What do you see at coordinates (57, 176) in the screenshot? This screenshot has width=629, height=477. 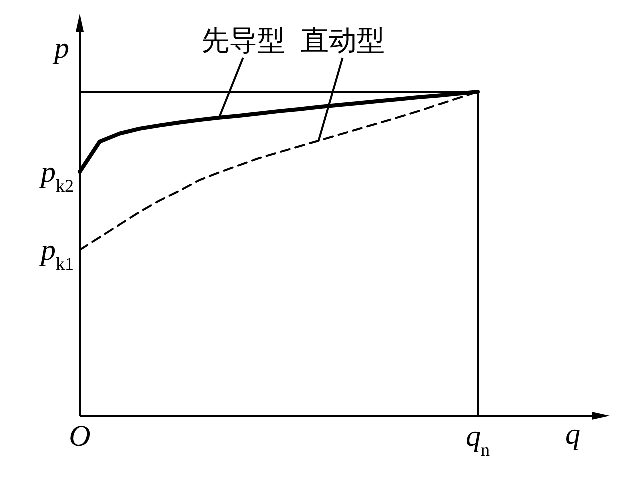 I see `annotation: p$_{k2}$` at bounding box center [57, 176].